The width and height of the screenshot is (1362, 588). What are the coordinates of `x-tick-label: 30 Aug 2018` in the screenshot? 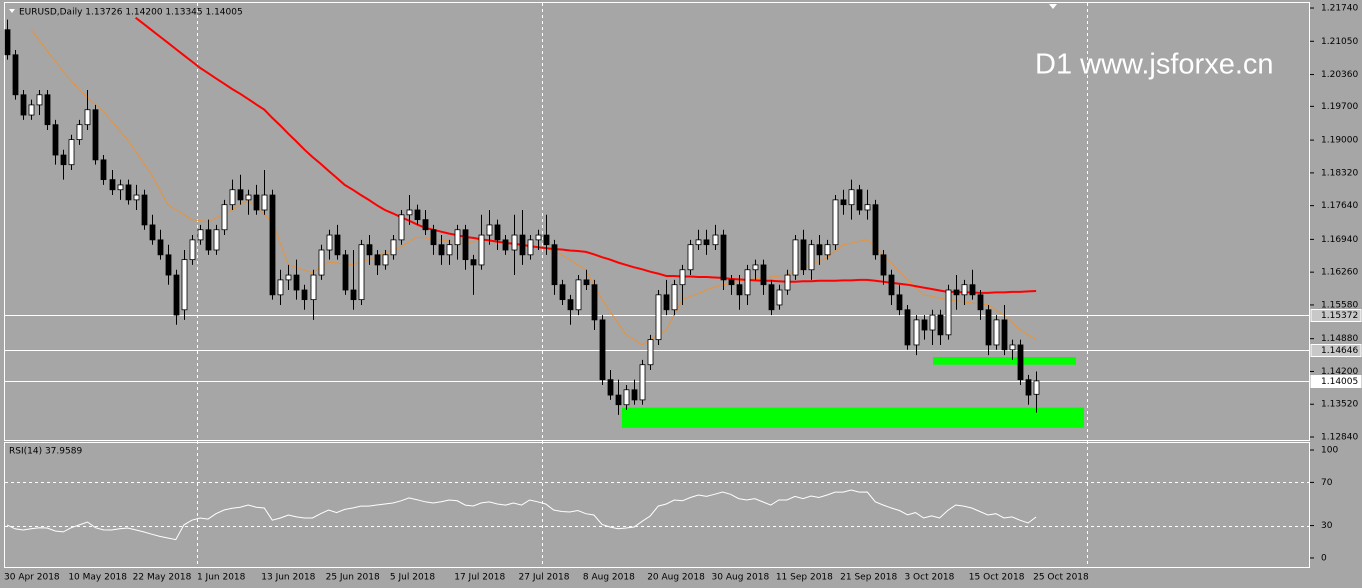 It's located at (741, 578).